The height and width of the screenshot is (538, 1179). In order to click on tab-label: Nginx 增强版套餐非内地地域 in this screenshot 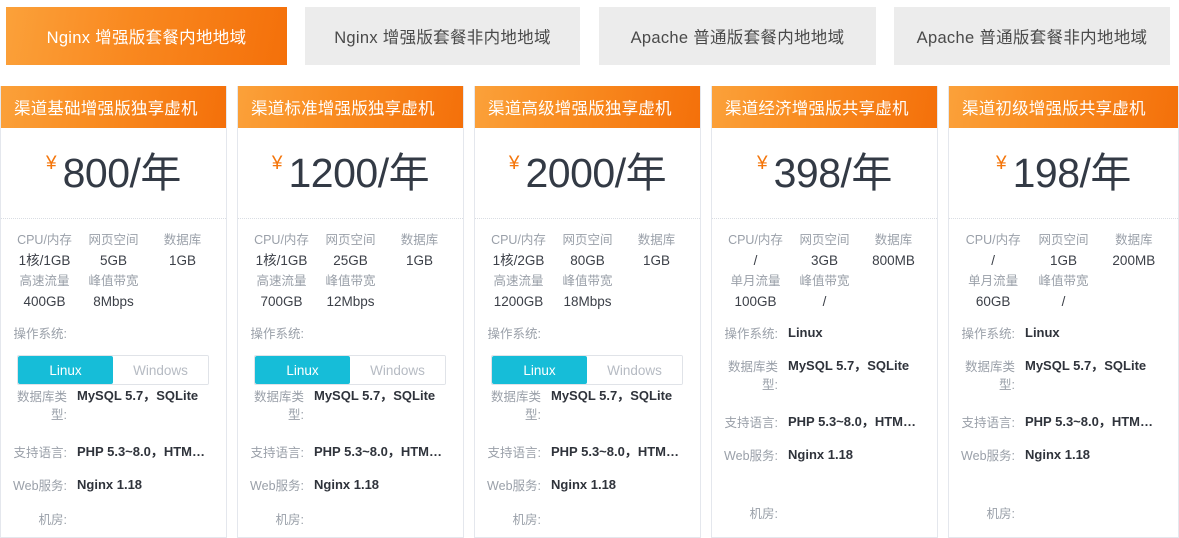, I will do `click(442, 38)`.